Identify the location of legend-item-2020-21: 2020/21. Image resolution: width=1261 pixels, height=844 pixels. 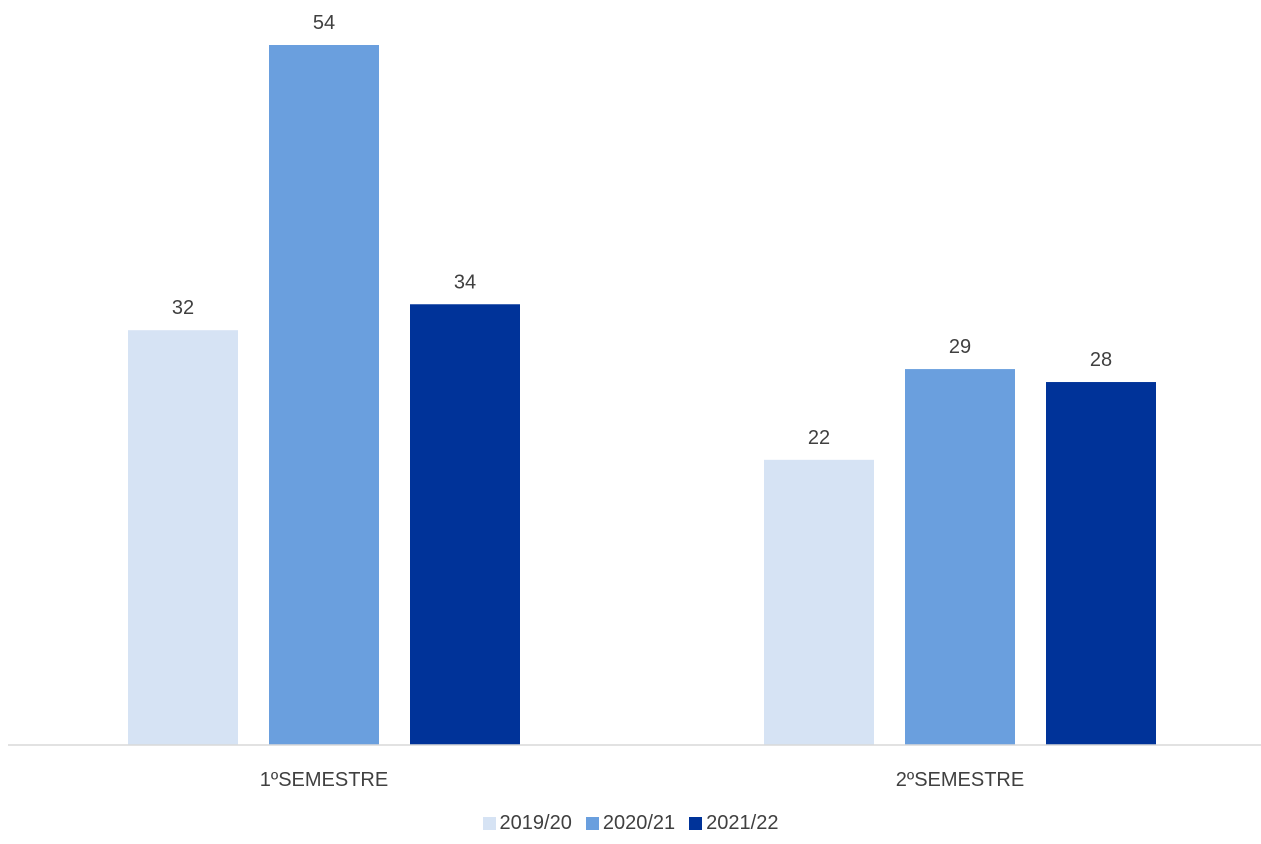
(630, 823).